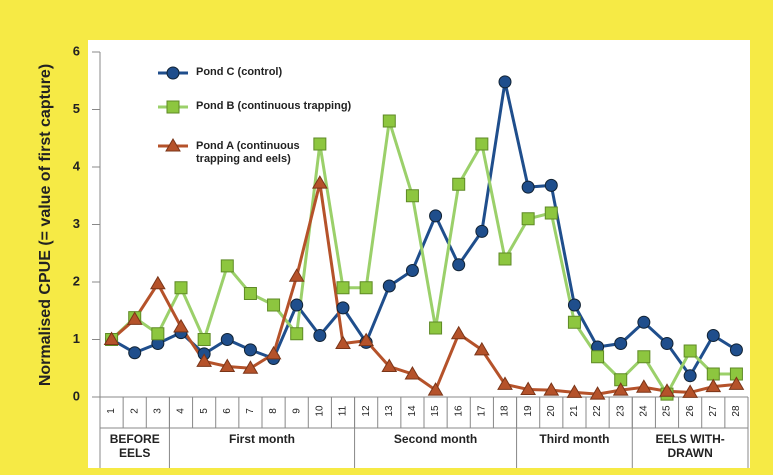  I want to click on x-tick-label: 19, so click(528, 411).